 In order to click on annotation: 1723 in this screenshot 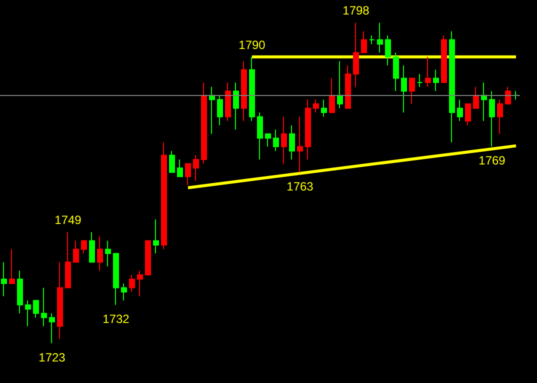, I will do `click(52, 357)`.